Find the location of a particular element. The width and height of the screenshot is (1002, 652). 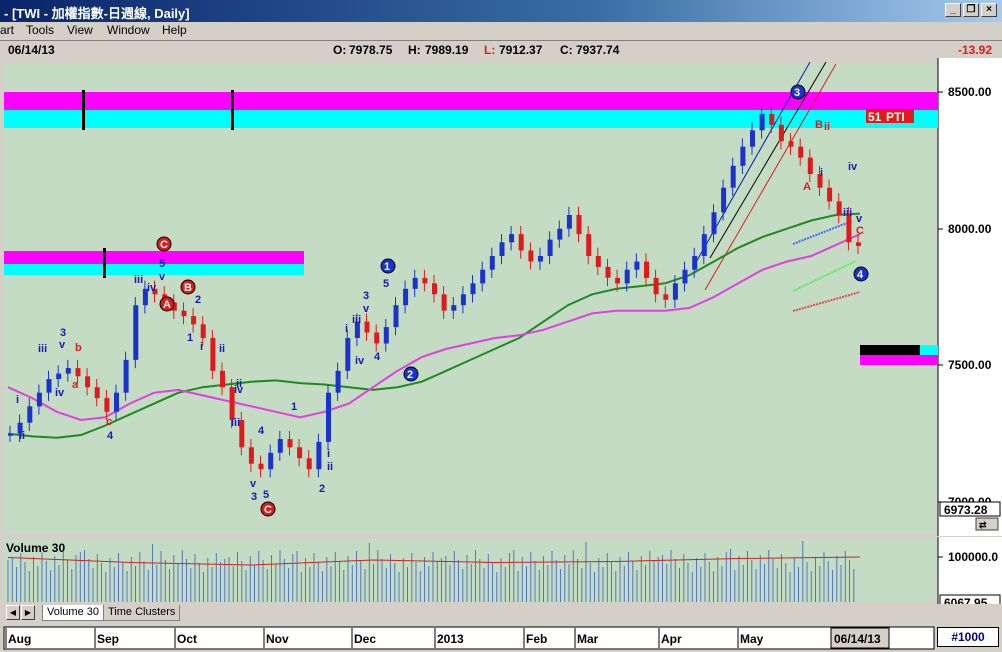

wave-label: c is located at coordinates (109, 422).